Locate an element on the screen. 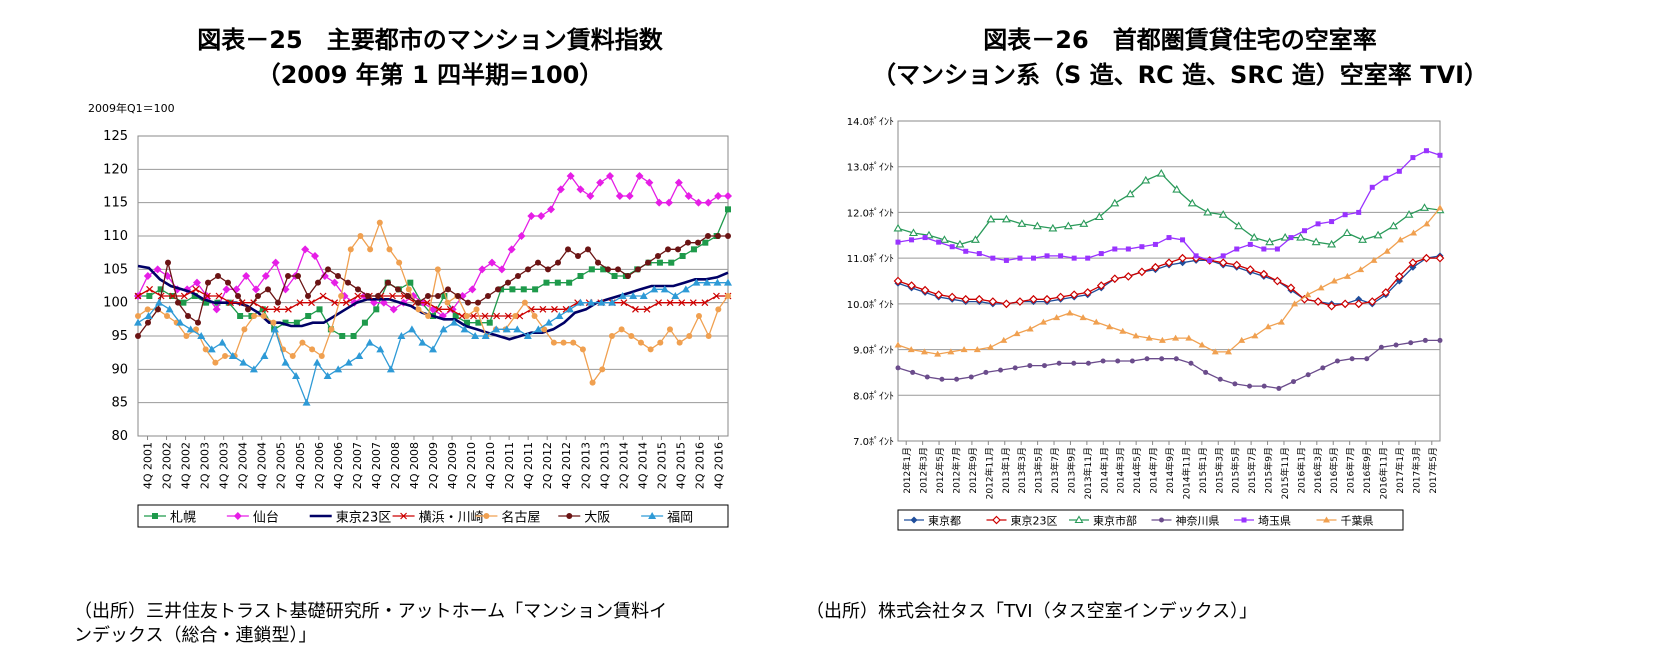 This screenshot has width=1657, height=656. right-source-note: （出所）株式会社タス「TVI（タス空室インデックス）」 is located at coordinates (1032, 611).